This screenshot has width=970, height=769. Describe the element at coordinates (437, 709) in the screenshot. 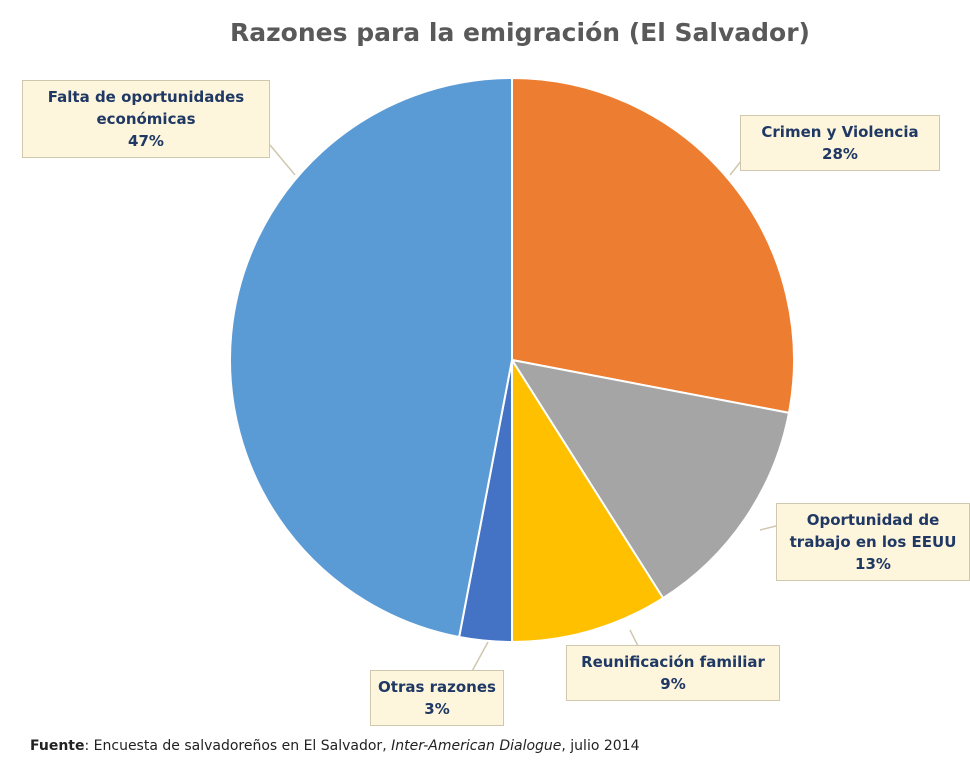

I see `value-label: 3%` at that location.